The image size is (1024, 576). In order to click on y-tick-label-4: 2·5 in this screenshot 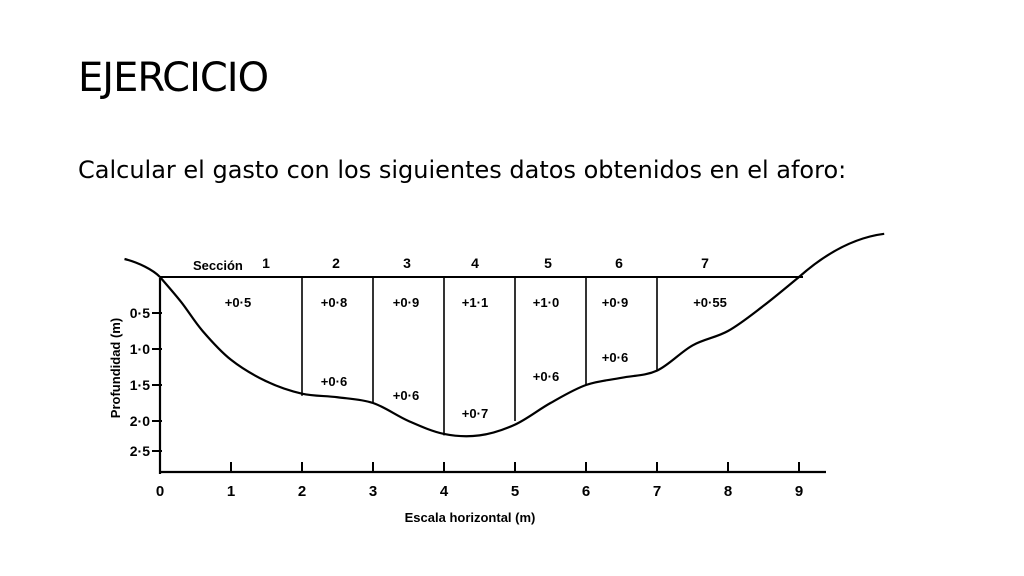, I will do `click(140, 451)`.